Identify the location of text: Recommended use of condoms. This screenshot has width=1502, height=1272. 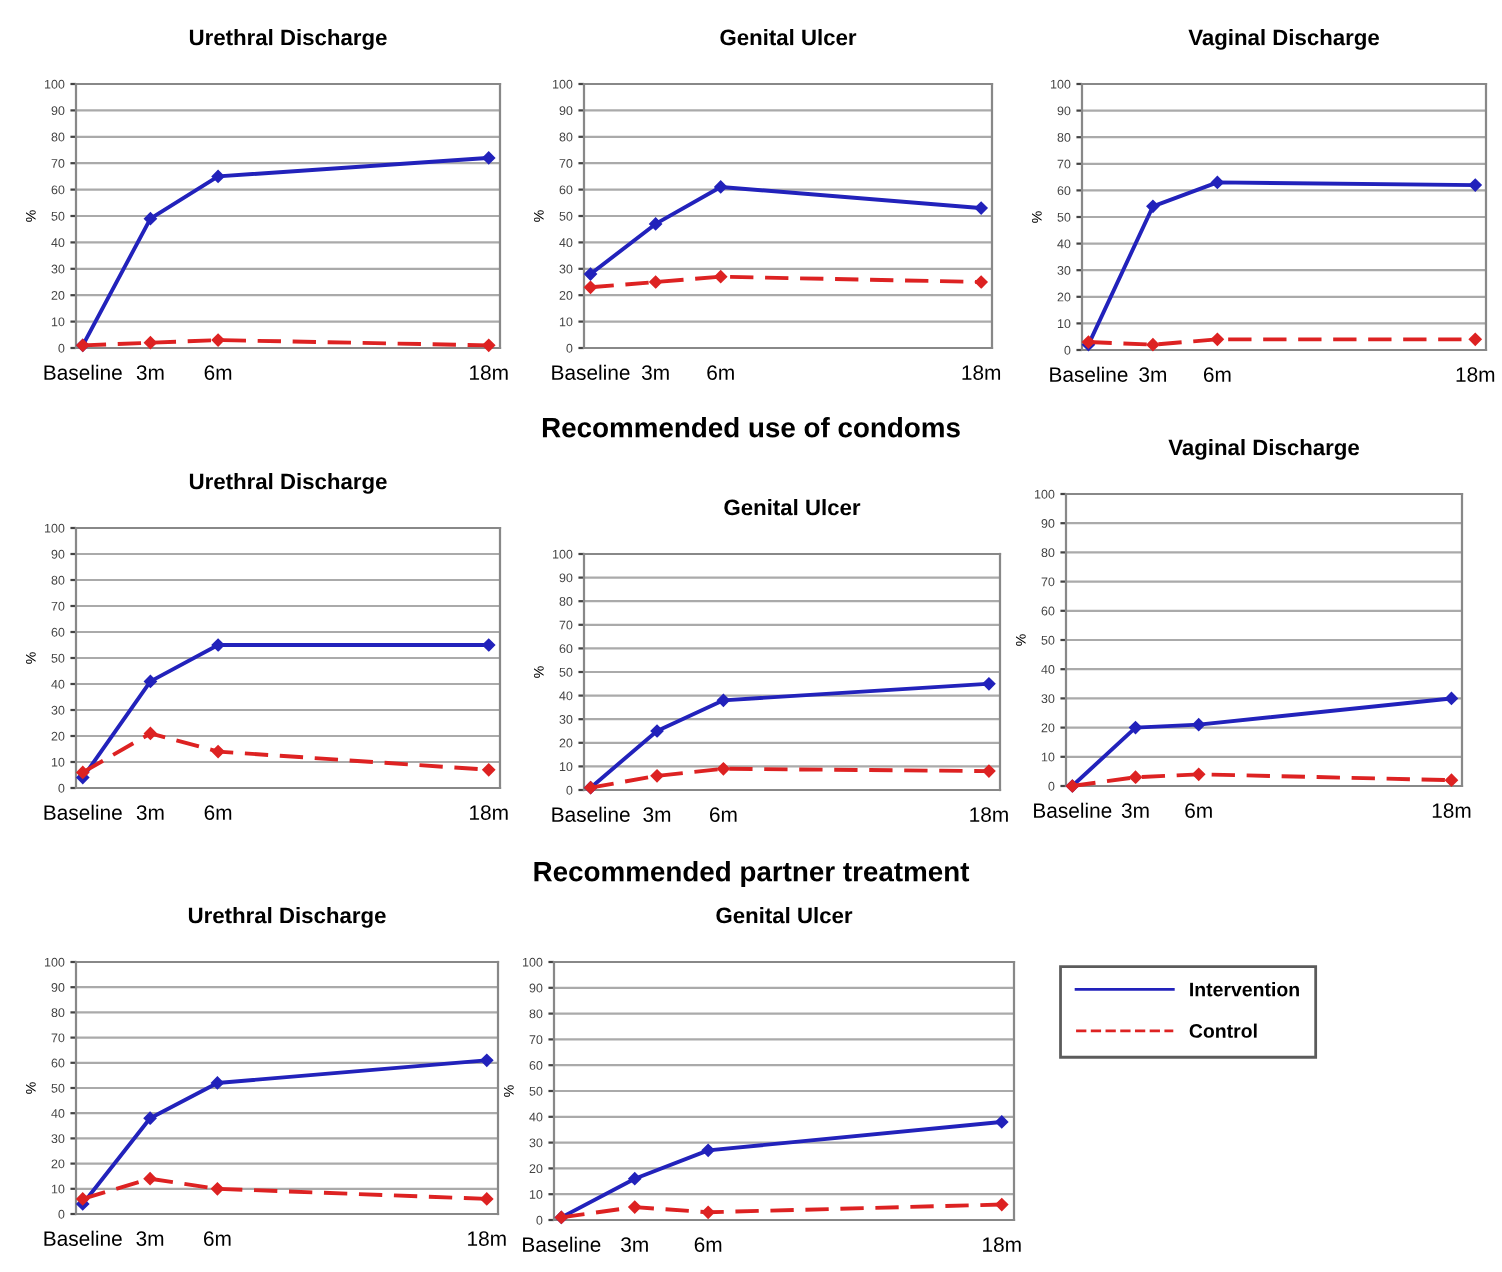
(751, 427).